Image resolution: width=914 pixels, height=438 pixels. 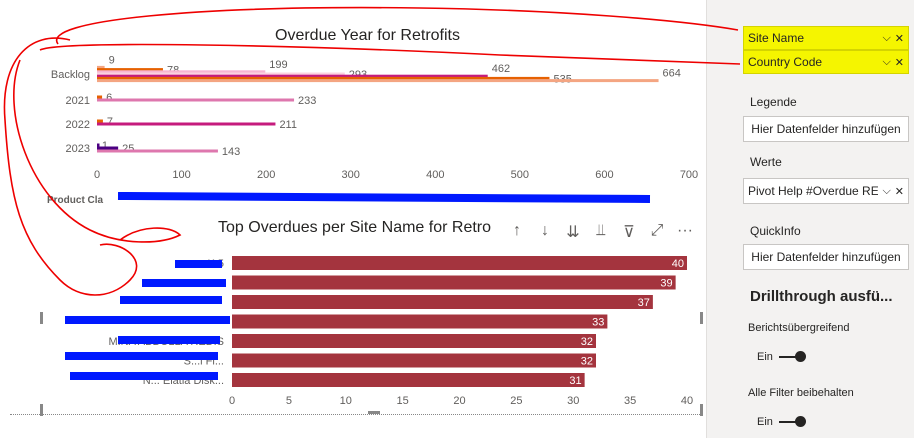 What do you see at coordinates (604, 175) in the screenshot?
I see `x-tick-label: 600` at bounding box center [604, 175].